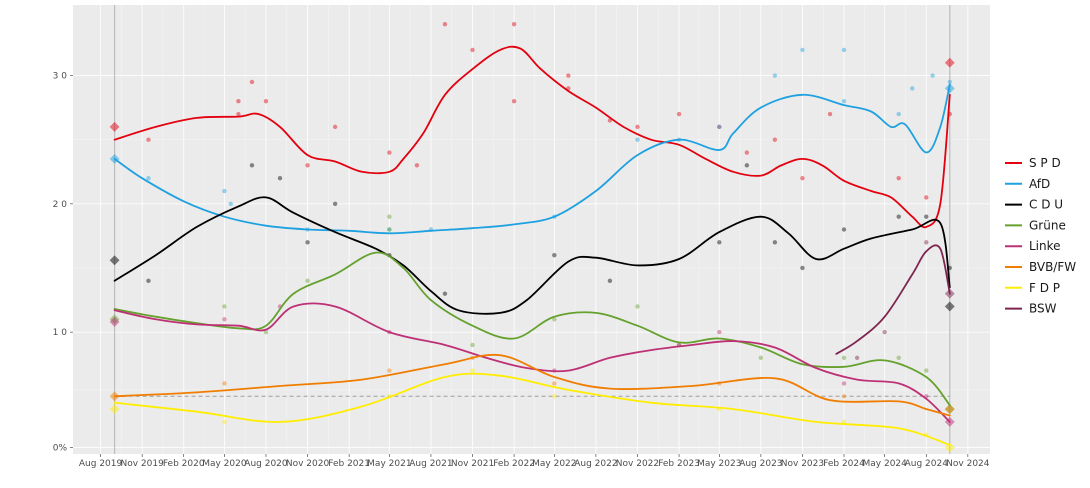 The height and width of the screenshot is (488, 1090). Describe the element at coordinates (1040, 236) in the screenshot. I see `legend: S P D AfD C D U Grüne Linke BVB/FW F D P BSW` at that location.